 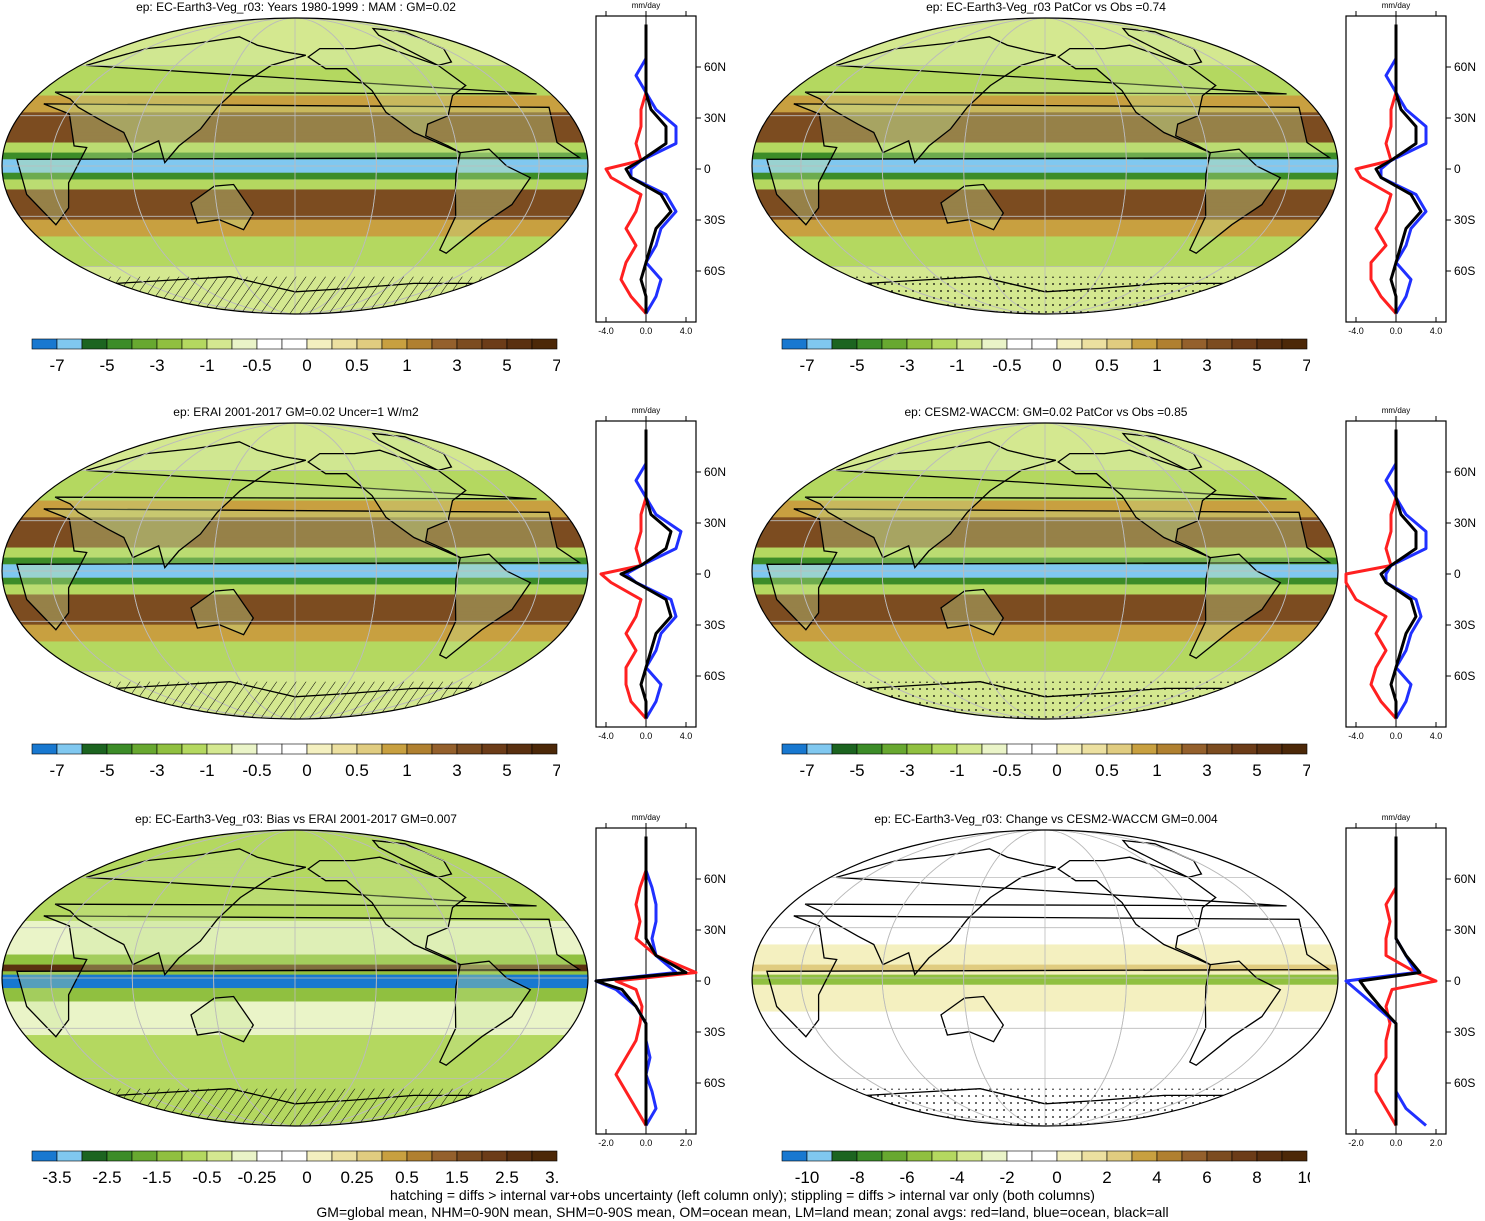 I want to click on colorbar-label: 5, so click(x=506, y=365).